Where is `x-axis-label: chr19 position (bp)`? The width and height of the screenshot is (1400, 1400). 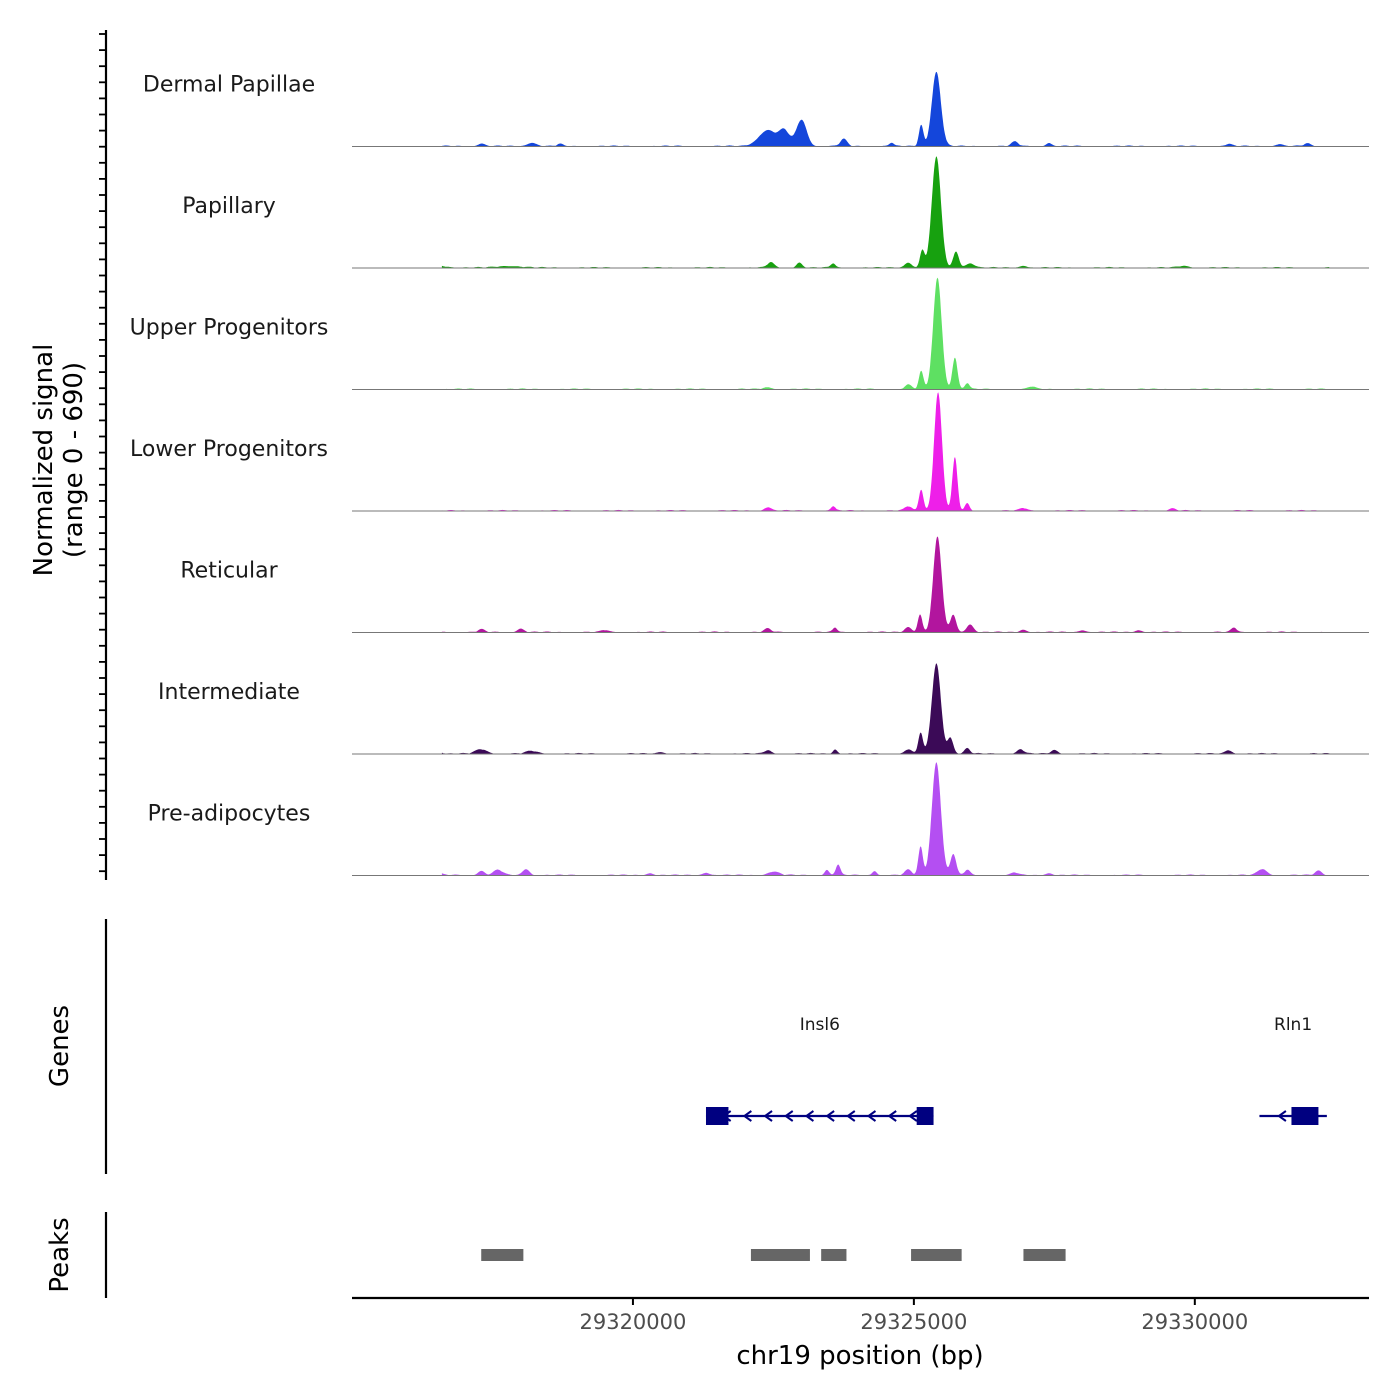 x-axis-label: chr19 position (bp) is located at coordinates (859, 1356).